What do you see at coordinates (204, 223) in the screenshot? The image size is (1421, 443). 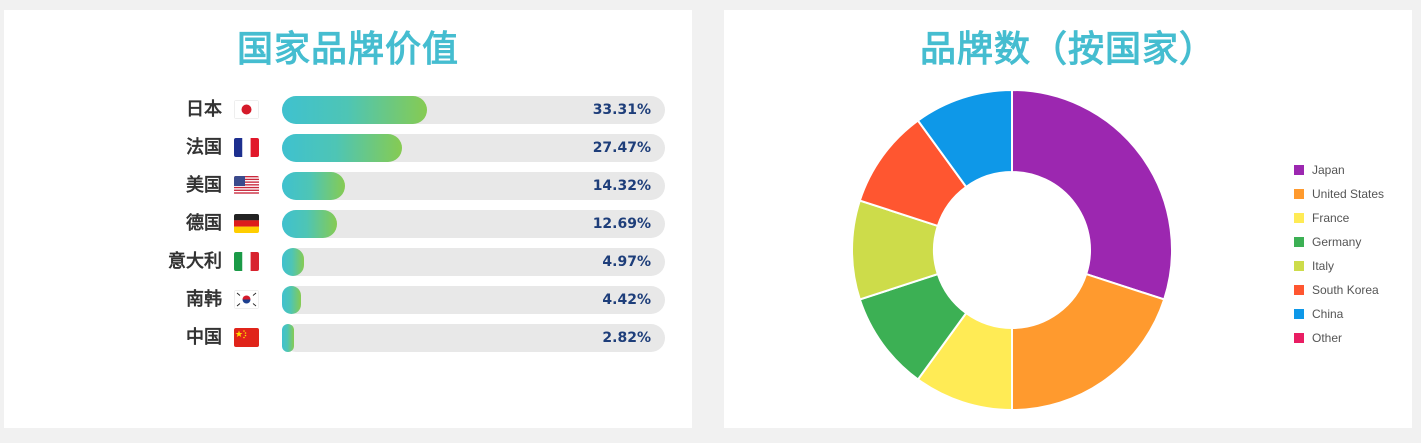 I see `country-label: 德国` at bounding box center [204, 223].